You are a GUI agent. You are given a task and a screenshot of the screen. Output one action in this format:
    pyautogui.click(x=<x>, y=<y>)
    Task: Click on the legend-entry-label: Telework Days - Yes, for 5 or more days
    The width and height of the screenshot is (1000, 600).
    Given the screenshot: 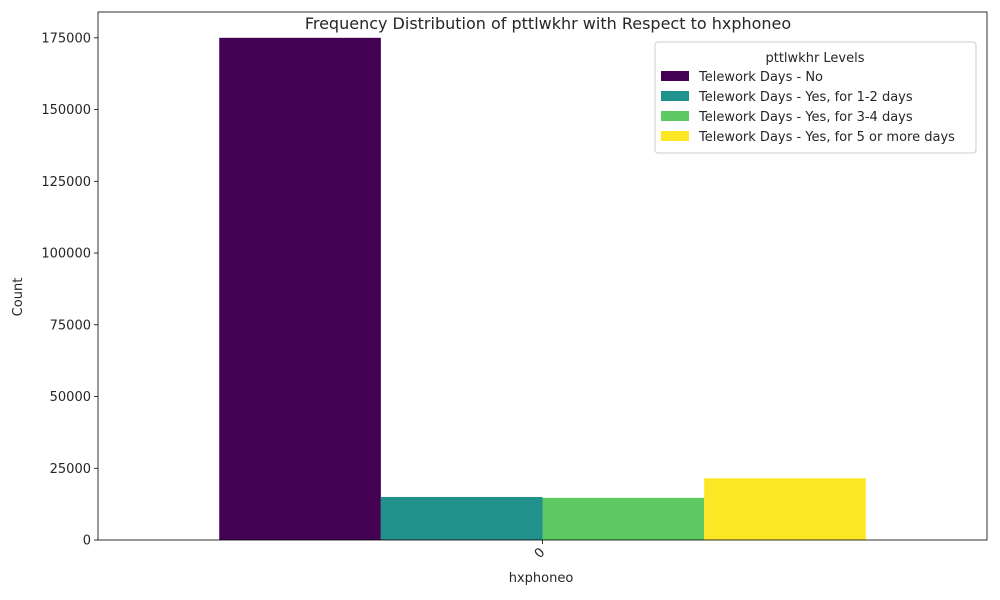 What is the action you would take?
    pyautogui.click(x=826, y=137)
    